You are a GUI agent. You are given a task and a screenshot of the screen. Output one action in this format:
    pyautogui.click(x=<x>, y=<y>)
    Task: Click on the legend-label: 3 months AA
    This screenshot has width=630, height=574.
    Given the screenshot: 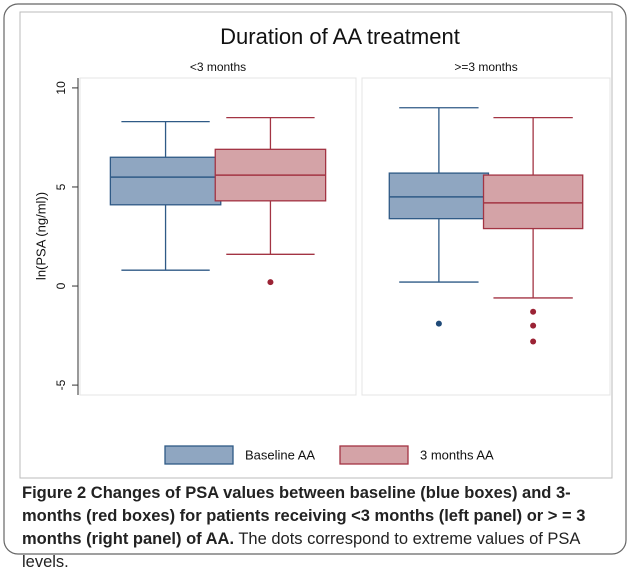 What is the action you would take?
    pyautogui.click(x=457, y=454)
    